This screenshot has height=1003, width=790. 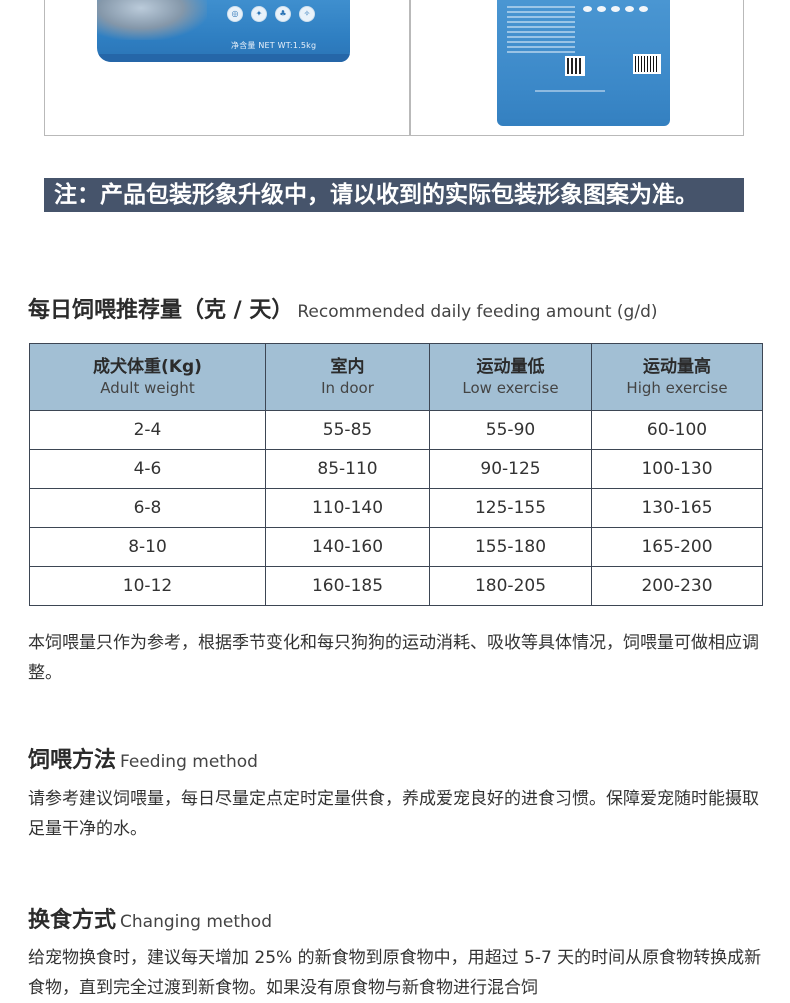 I want to click on table-row: 8-10 140-160 155-180 165-200, so click(x=396, y=547).